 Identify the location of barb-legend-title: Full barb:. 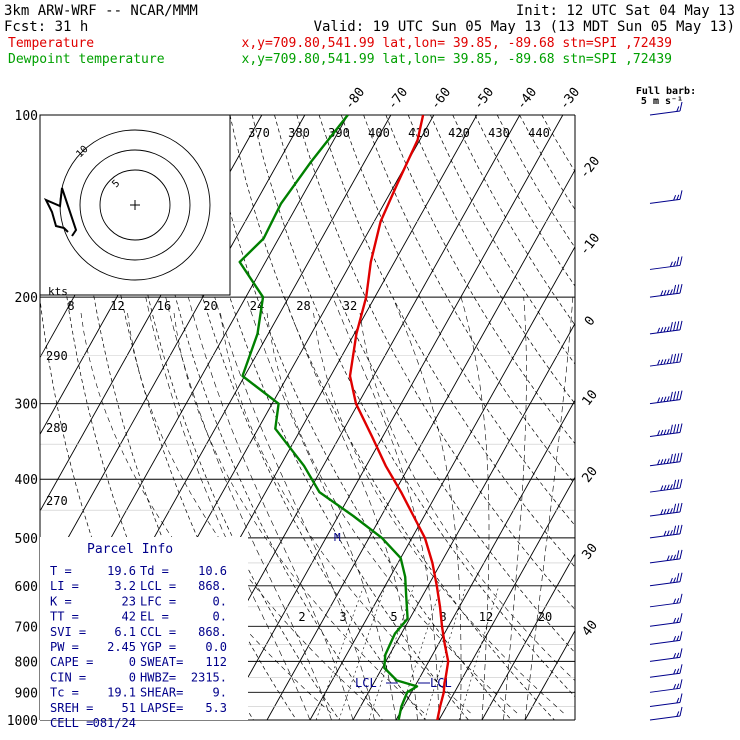
(666, 91).